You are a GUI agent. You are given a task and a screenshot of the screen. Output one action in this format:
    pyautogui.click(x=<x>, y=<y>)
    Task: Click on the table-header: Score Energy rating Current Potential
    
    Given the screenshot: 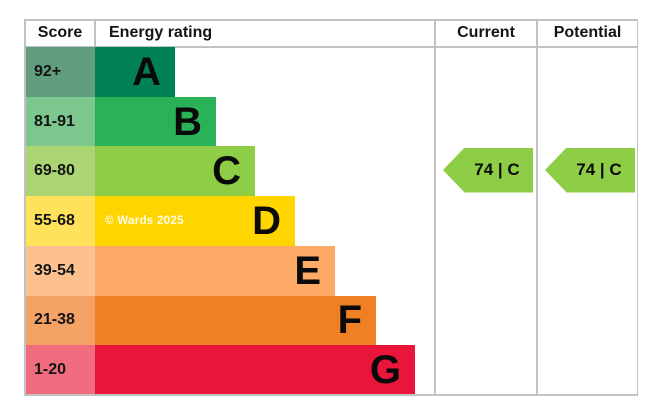 What is the action you would take?
    pyautogui.click(x=331, y=33)
    